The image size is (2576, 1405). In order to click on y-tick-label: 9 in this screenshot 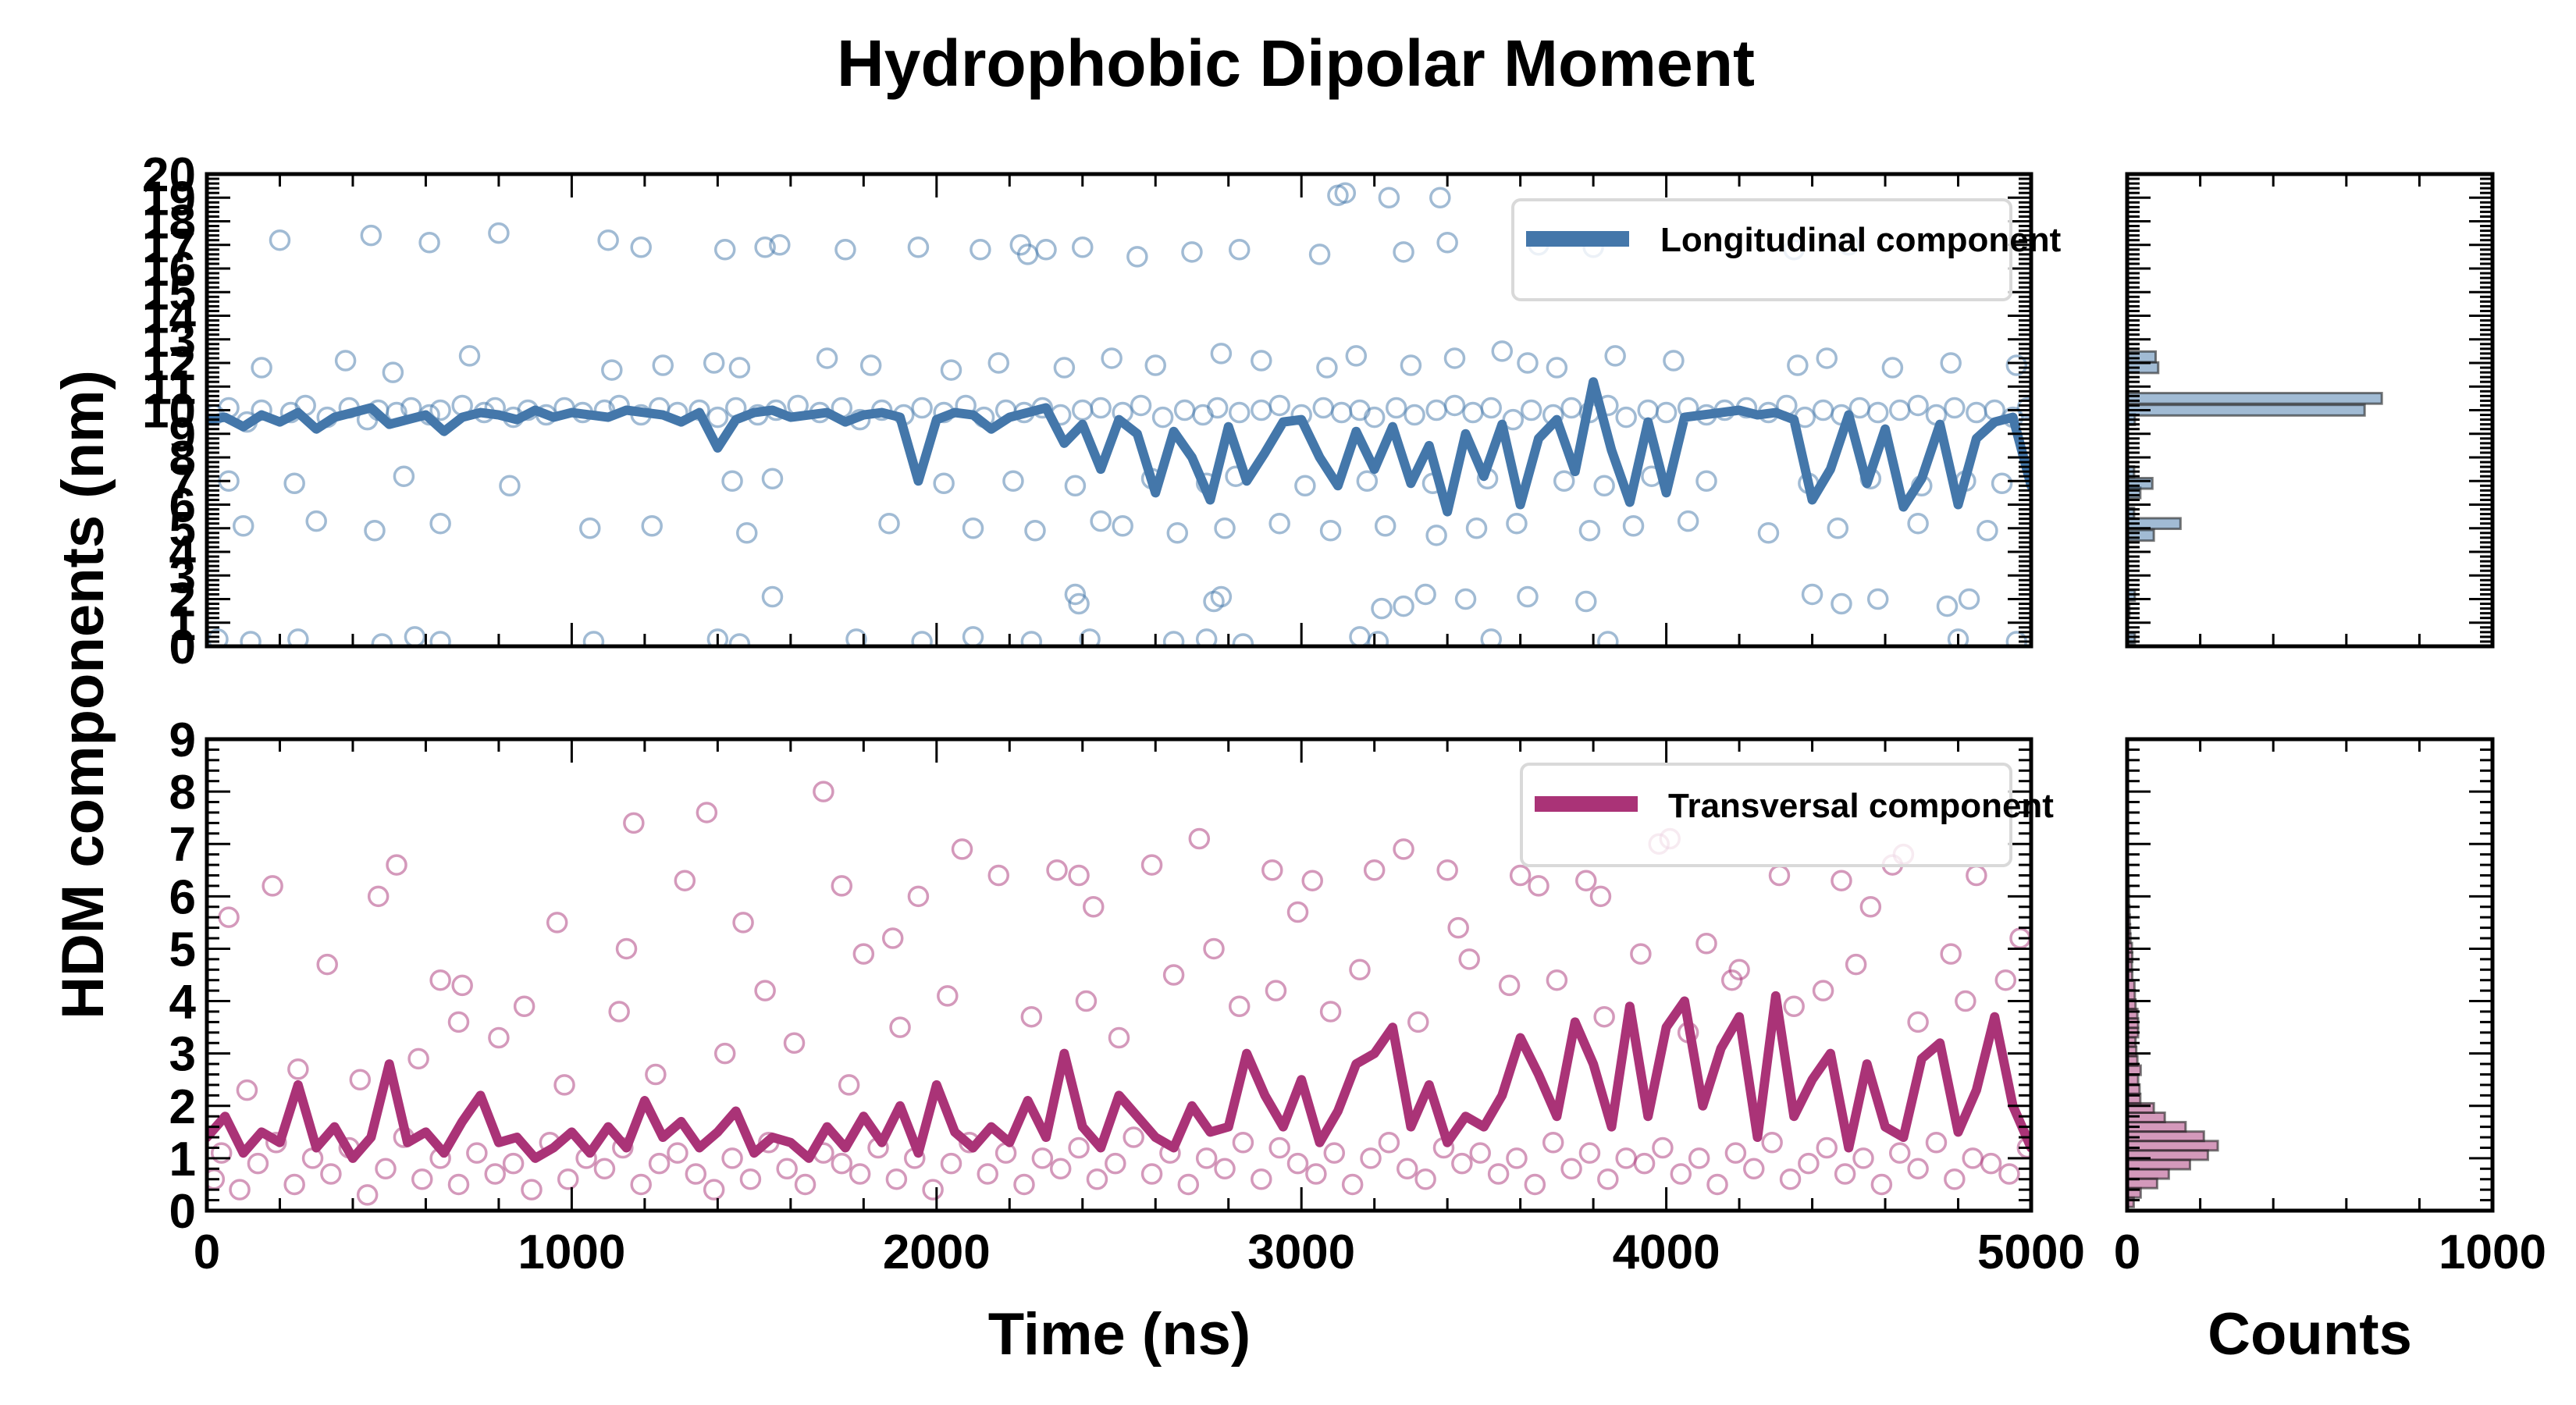, I will do `click(182, 435)`.